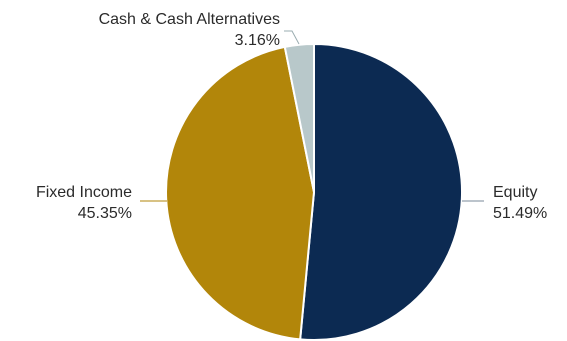  Describe the element at coordinates (105, 213) in the screenshot. I see `slice-value-fixed-income: 45.35%` at that location.